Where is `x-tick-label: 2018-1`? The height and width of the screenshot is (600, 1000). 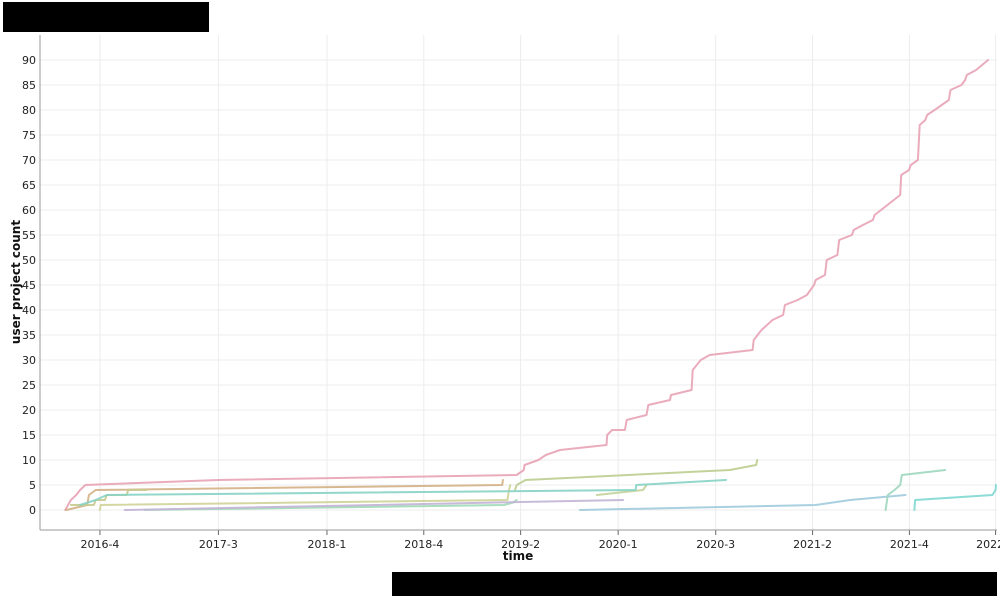 x-tick-label: 2018-1 is located at coordinates (326, 544).